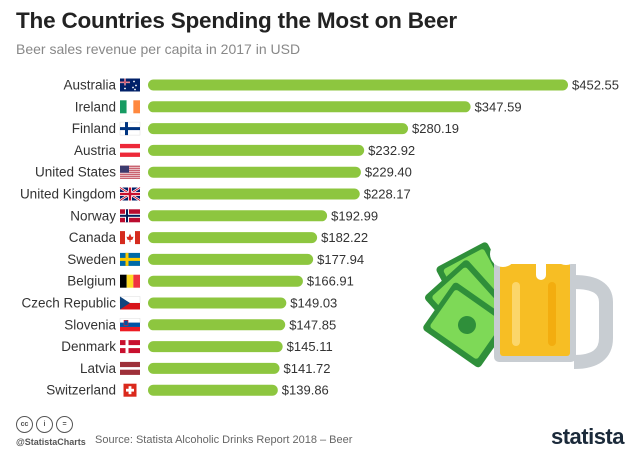 This screenshot has width=640, height=456. Describe the element at coordinates (130, 390) in the screenshot. I see `switzerland-flag-icon` at that location.